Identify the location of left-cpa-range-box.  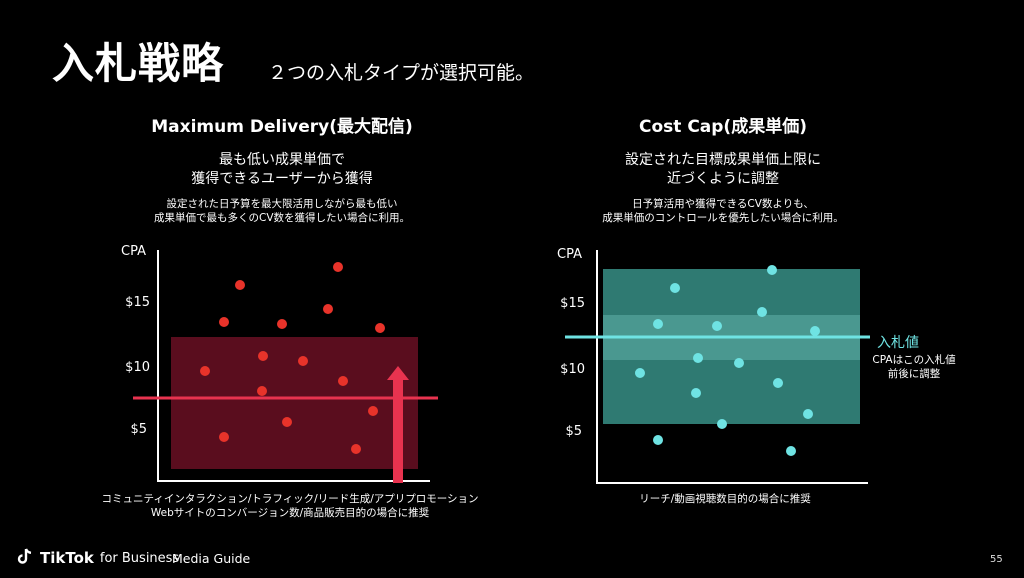
(294, 403).